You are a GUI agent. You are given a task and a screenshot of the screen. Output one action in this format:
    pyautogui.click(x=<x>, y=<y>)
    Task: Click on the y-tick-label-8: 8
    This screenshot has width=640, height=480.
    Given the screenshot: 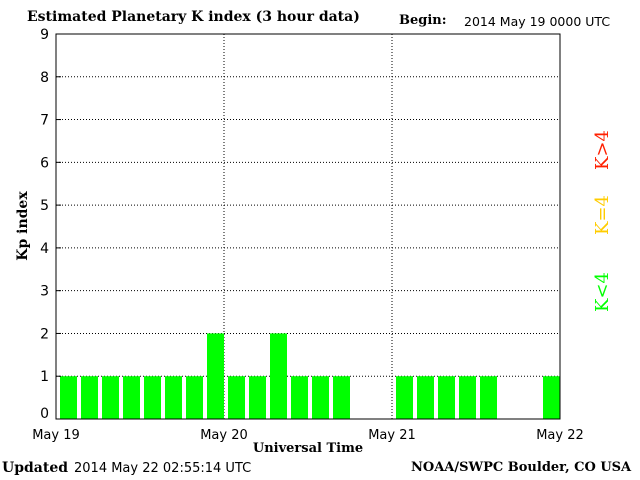 What is the action you would take?
    pyautogui.click(x=44, y=78)
    